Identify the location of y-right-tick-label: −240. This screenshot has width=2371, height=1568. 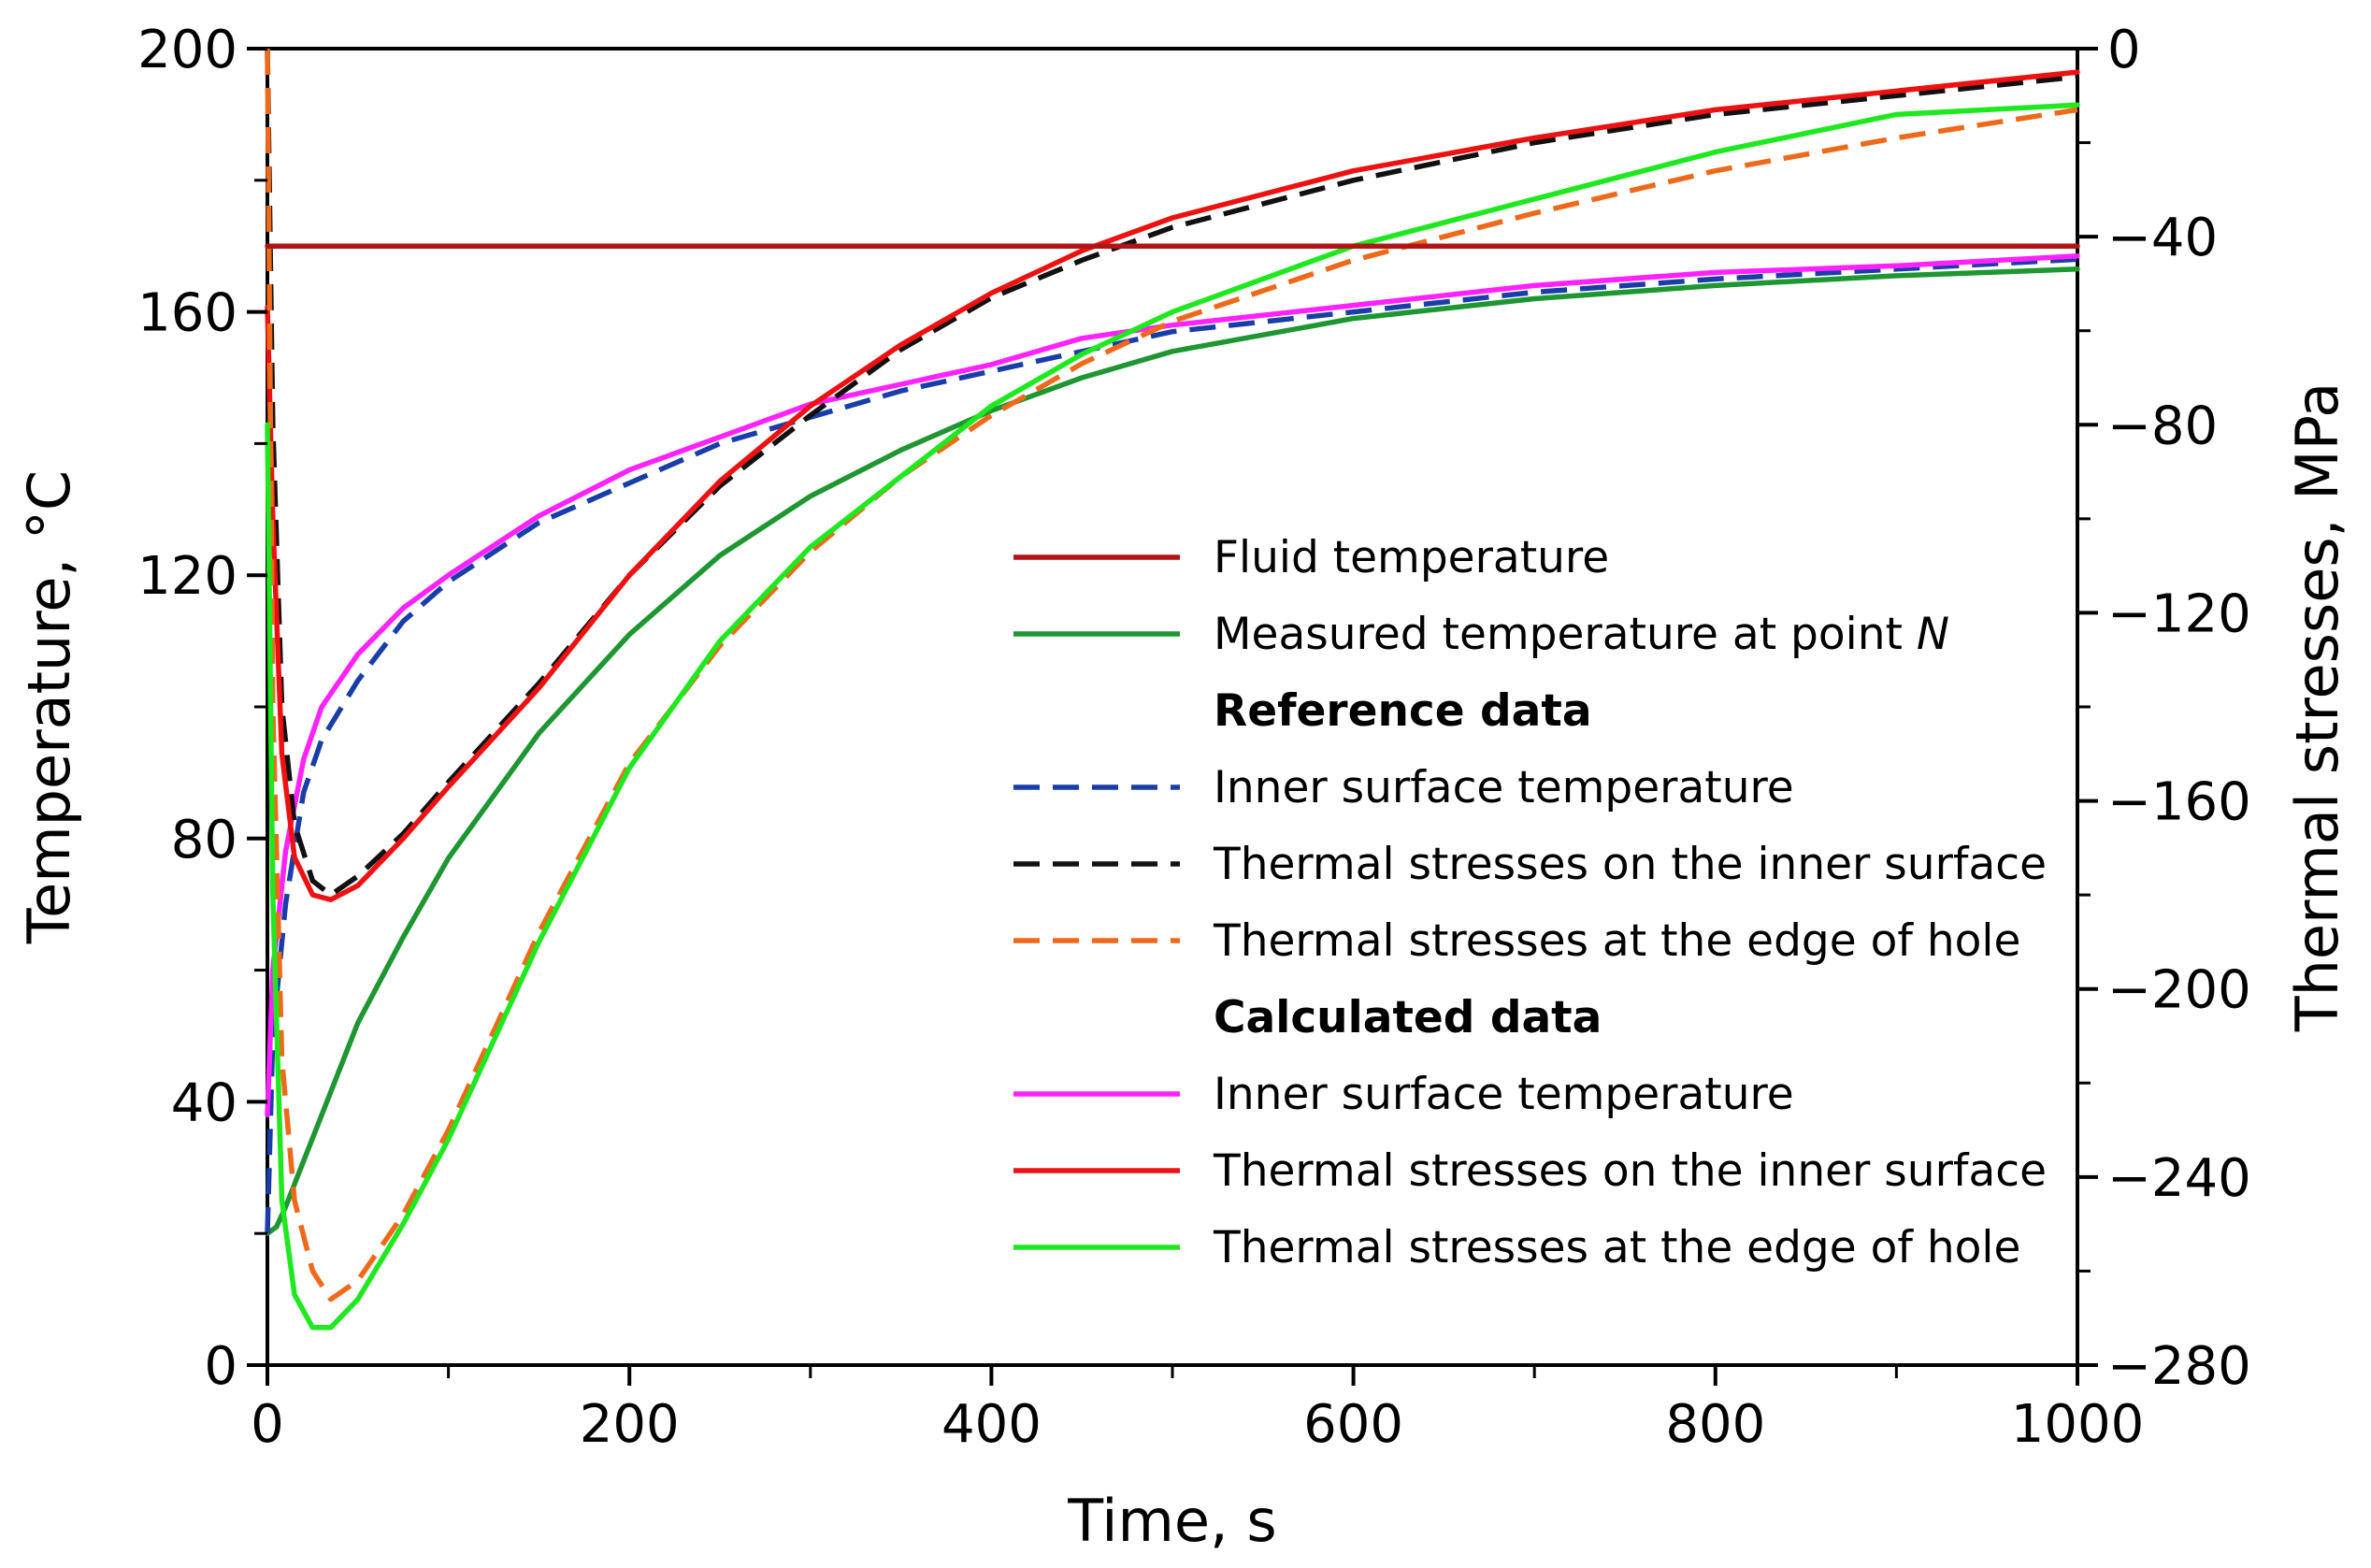
(2179, 1178).